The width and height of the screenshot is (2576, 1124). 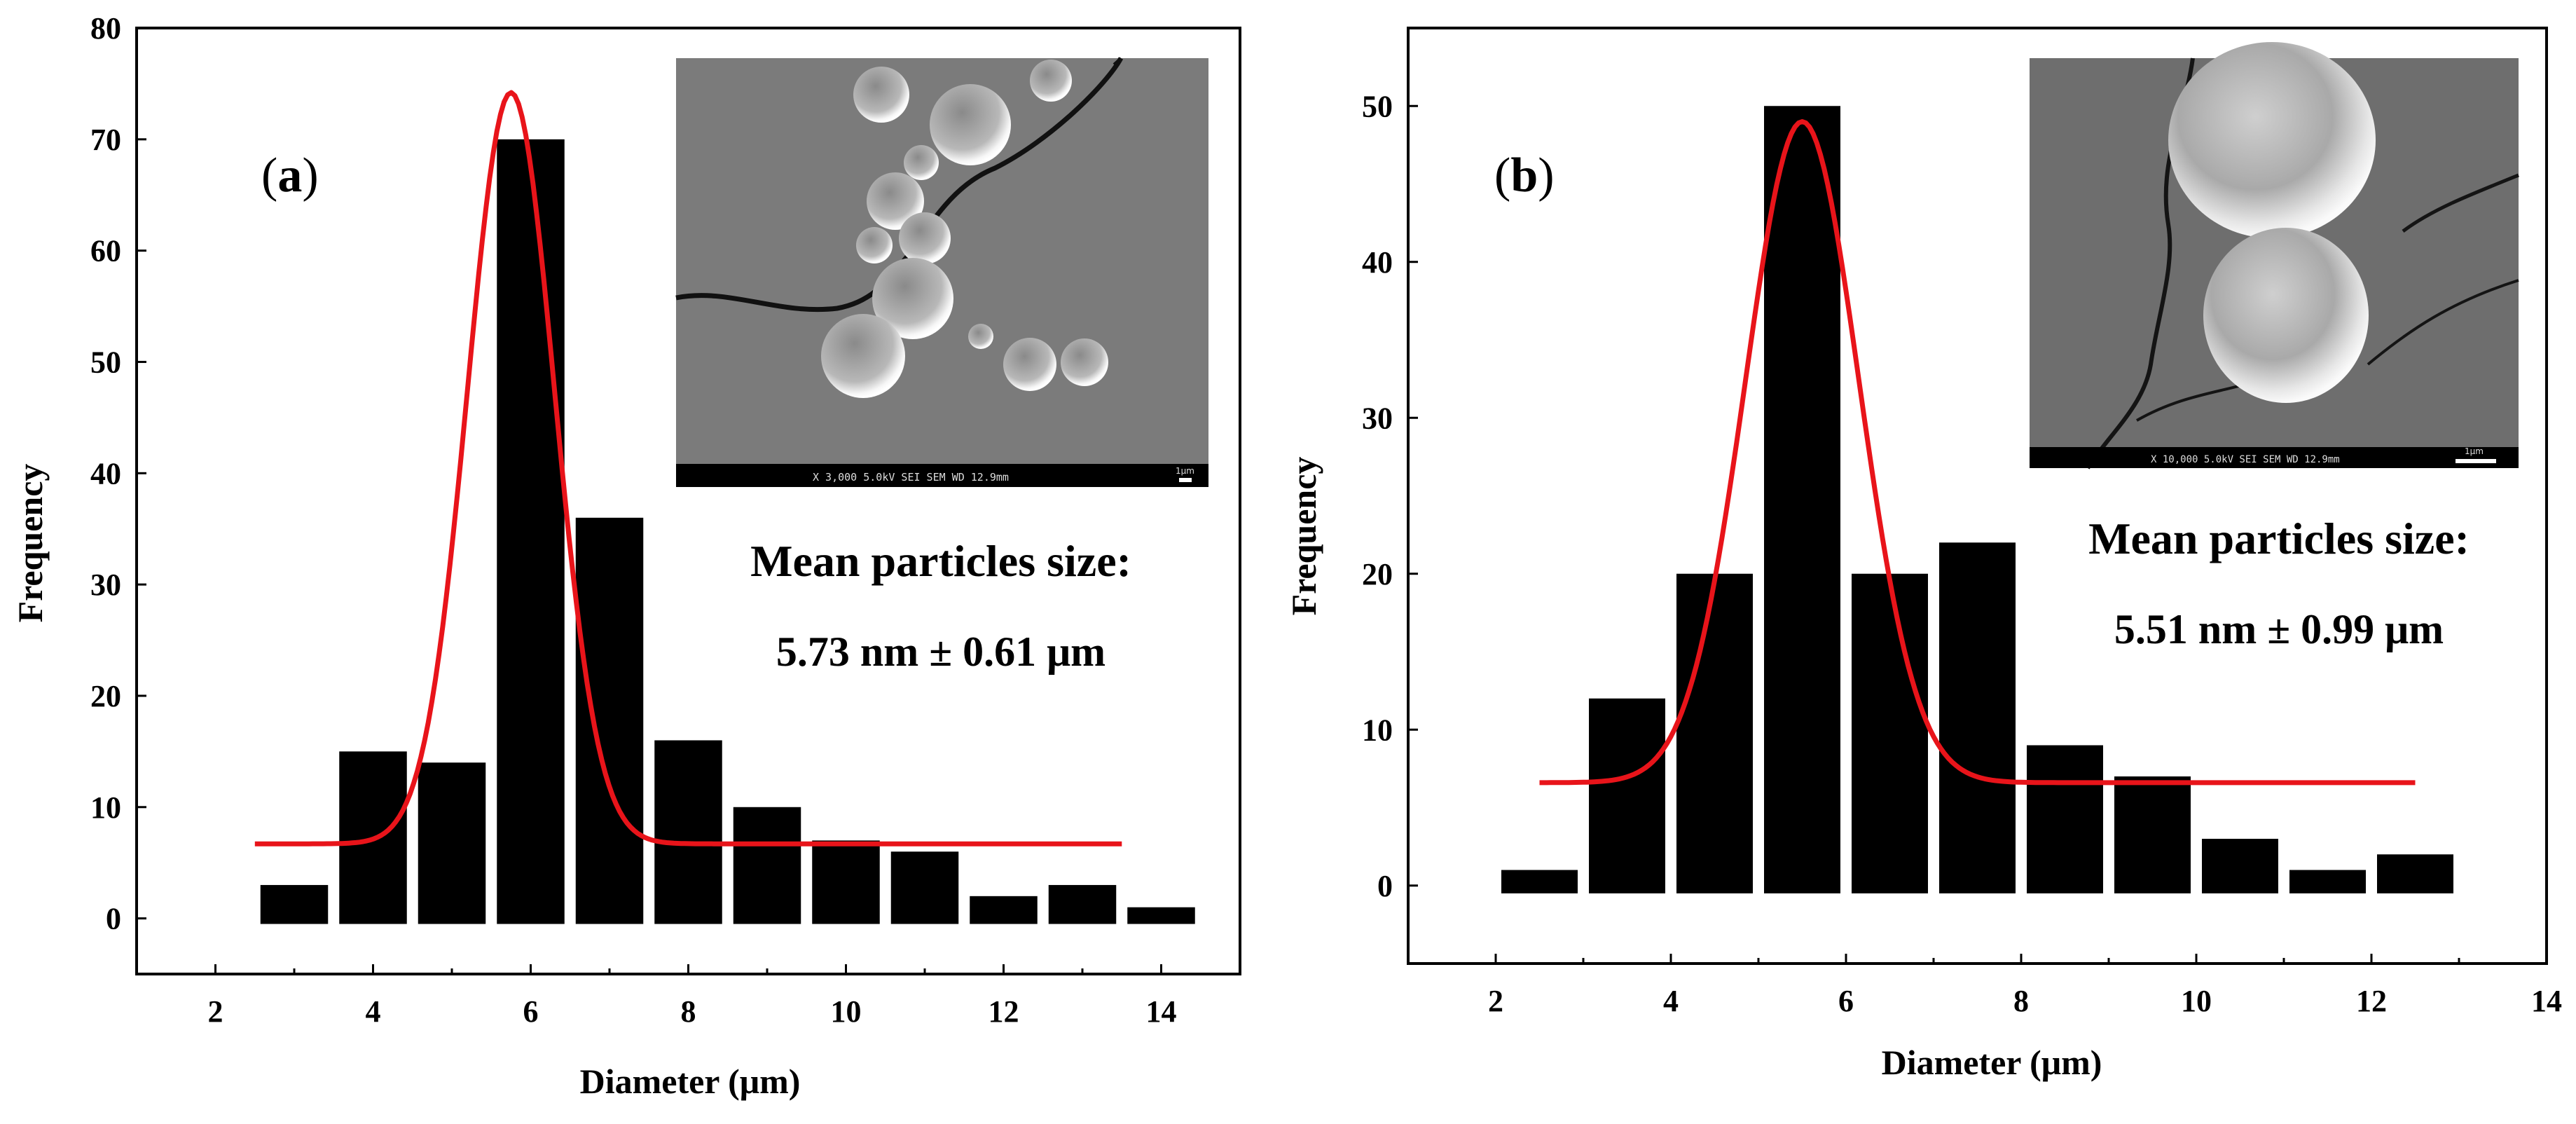 What do you see at coordinates (911, 477) in the screenshot?
I see `inset-caption: X 3,000 5.0kV SEI SEM WD 12.9mm` at bounding box center [911, 477].